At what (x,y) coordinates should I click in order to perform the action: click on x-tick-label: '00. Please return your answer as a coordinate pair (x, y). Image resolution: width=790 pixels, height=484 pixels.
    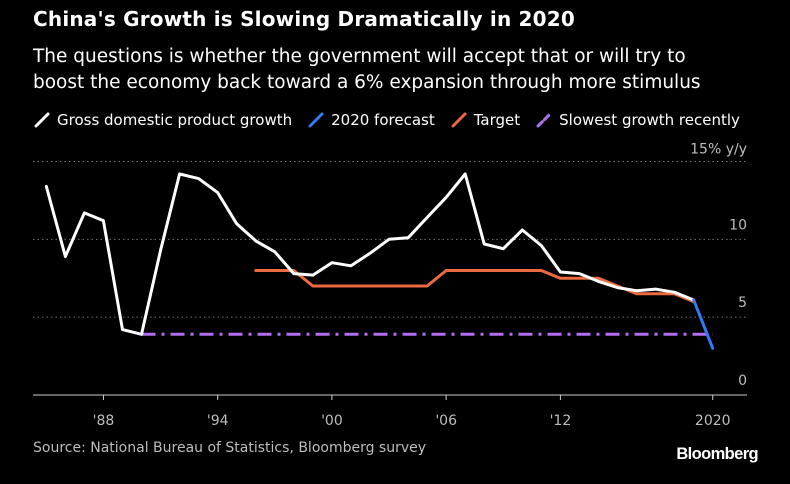
    Looking at the image, I should click on (332, 421).